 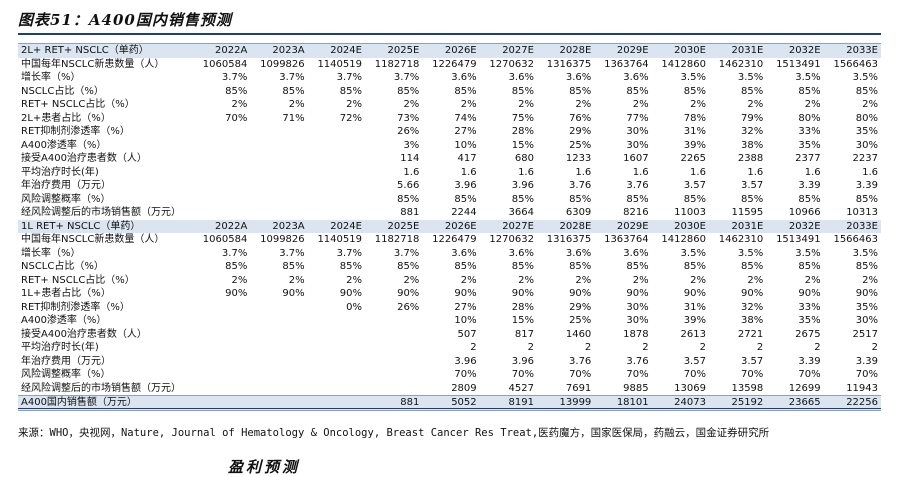 I want to click on table-cell: 28%, so click(x=522, y=307).